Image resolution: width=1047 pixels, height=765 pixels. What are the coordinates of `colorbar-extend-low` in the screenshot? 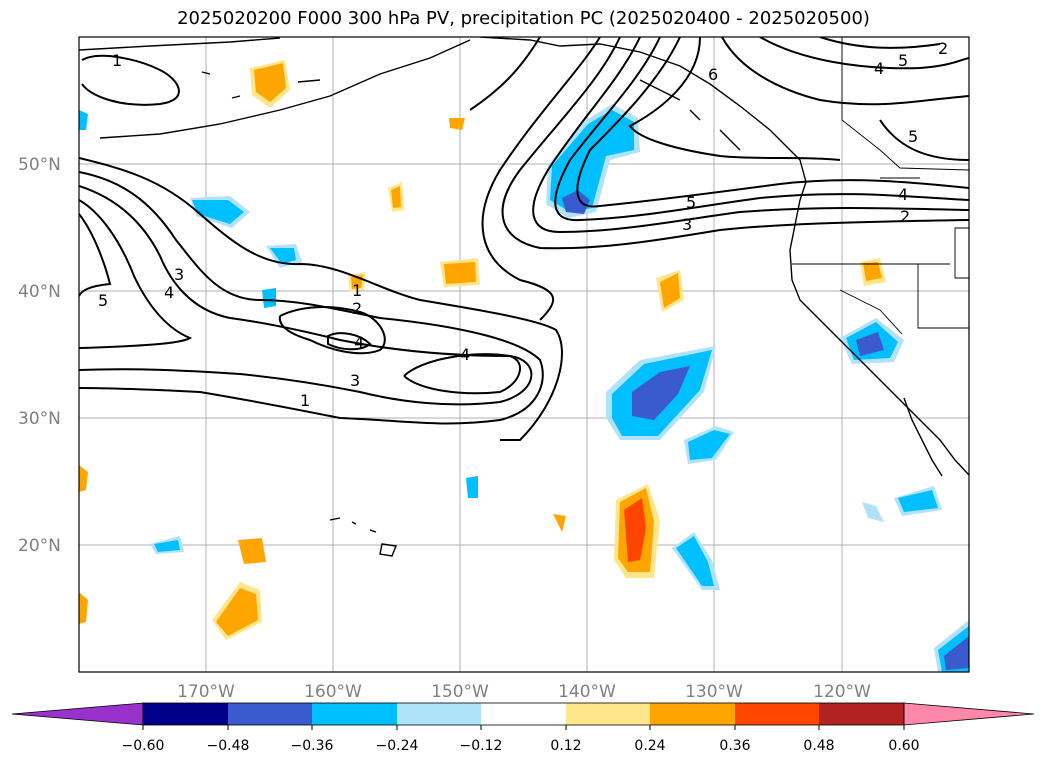 It's located at (77, 714).